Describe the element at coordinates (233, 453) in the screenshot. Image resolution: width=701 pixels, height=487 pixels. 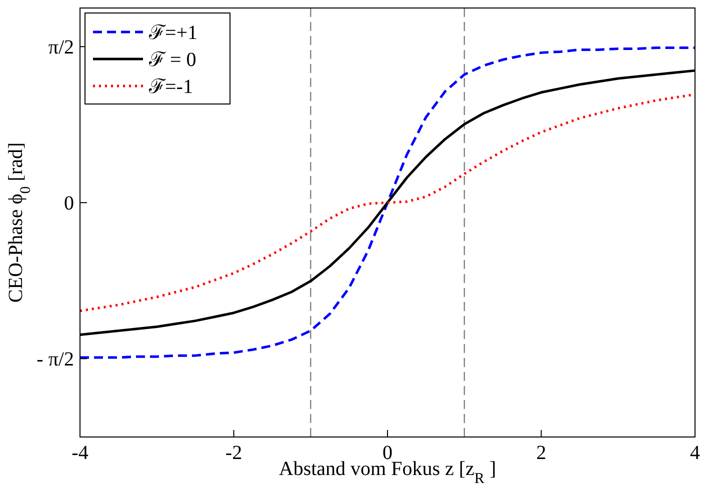
I see `x-tick-label: -2` at that location.